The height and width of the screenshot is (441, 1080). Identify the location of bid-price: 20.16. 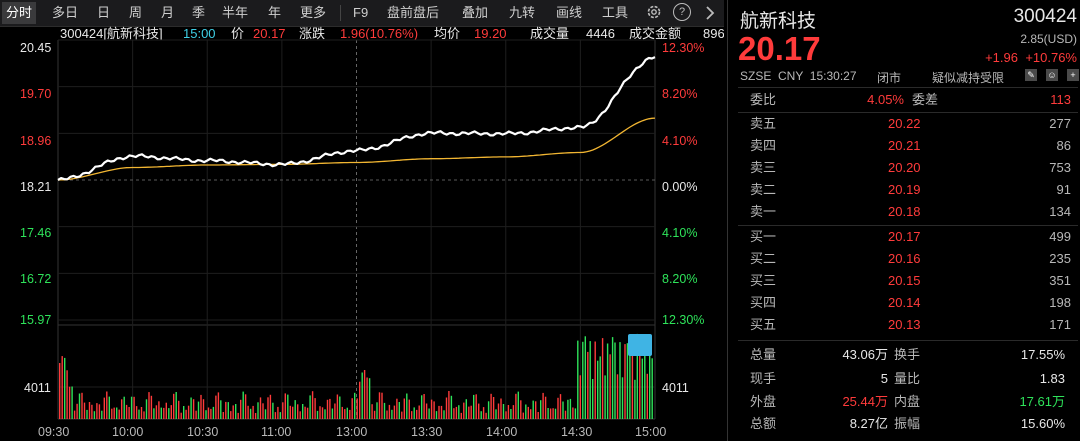
(904, 258).